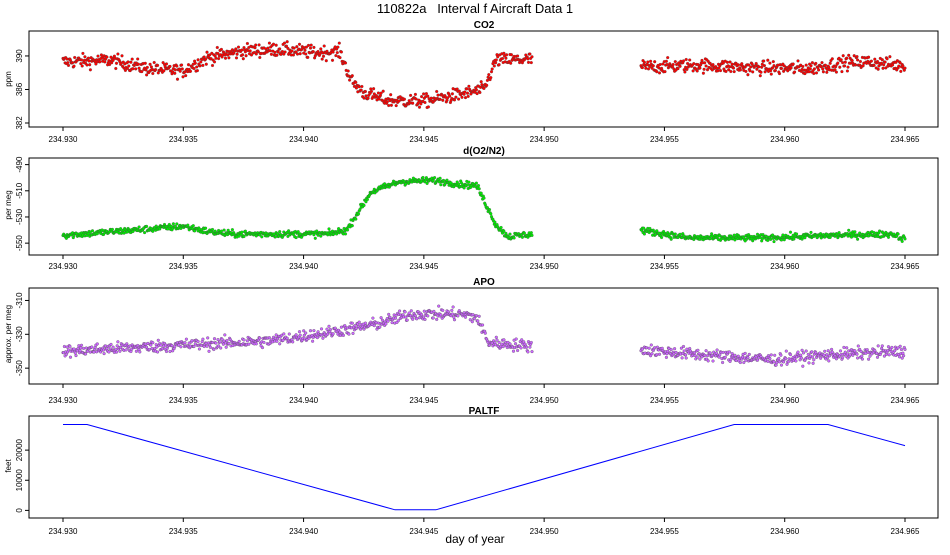 Image resolution: width=950 pixels, height=555 pixels. I want to click on x-tick-label: 234.960, so click(784, 531).